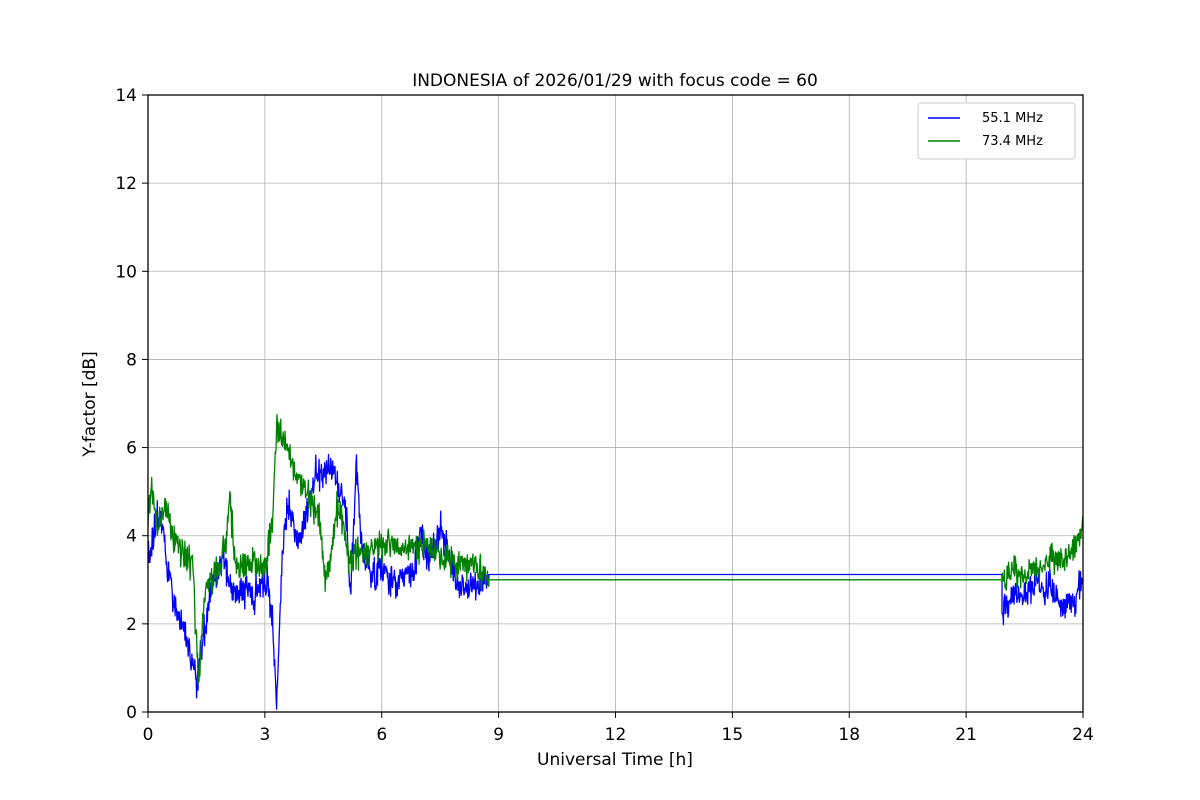 The height and width of the screenshot is (800, 1200). Describe the element at coordinates (1012, 118) in the screenshot. I see `legend-label-series-1: 55.1 MHz` at that location.